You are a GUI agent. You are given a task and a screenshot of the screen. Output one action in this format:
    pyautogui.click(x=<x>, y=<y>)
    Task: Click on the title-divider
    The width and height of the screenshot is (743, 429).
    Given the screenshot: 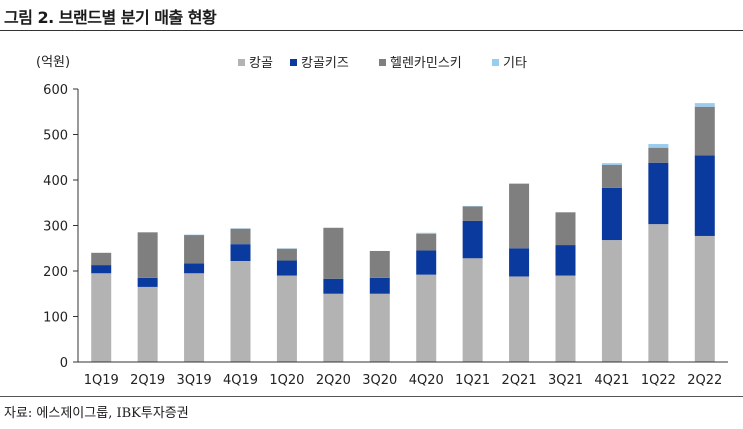 What is the action you would take?
    pyautogui.click(x=371, y=30)
    